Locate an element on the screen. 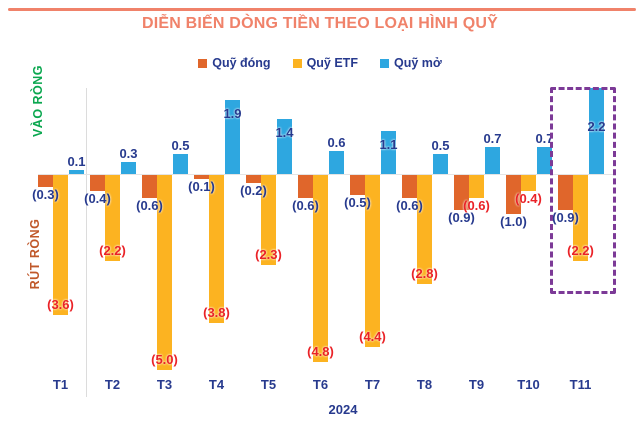  bar-label-quỹ-đóng-T6: (0.6) is located at coordinates (305, 205).